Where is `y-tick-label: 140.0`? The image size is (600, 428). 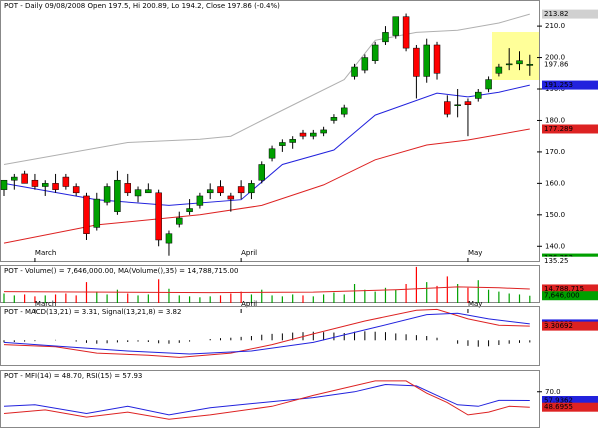
y-tick-label: 140.0 is located at coordinates (555, 246).